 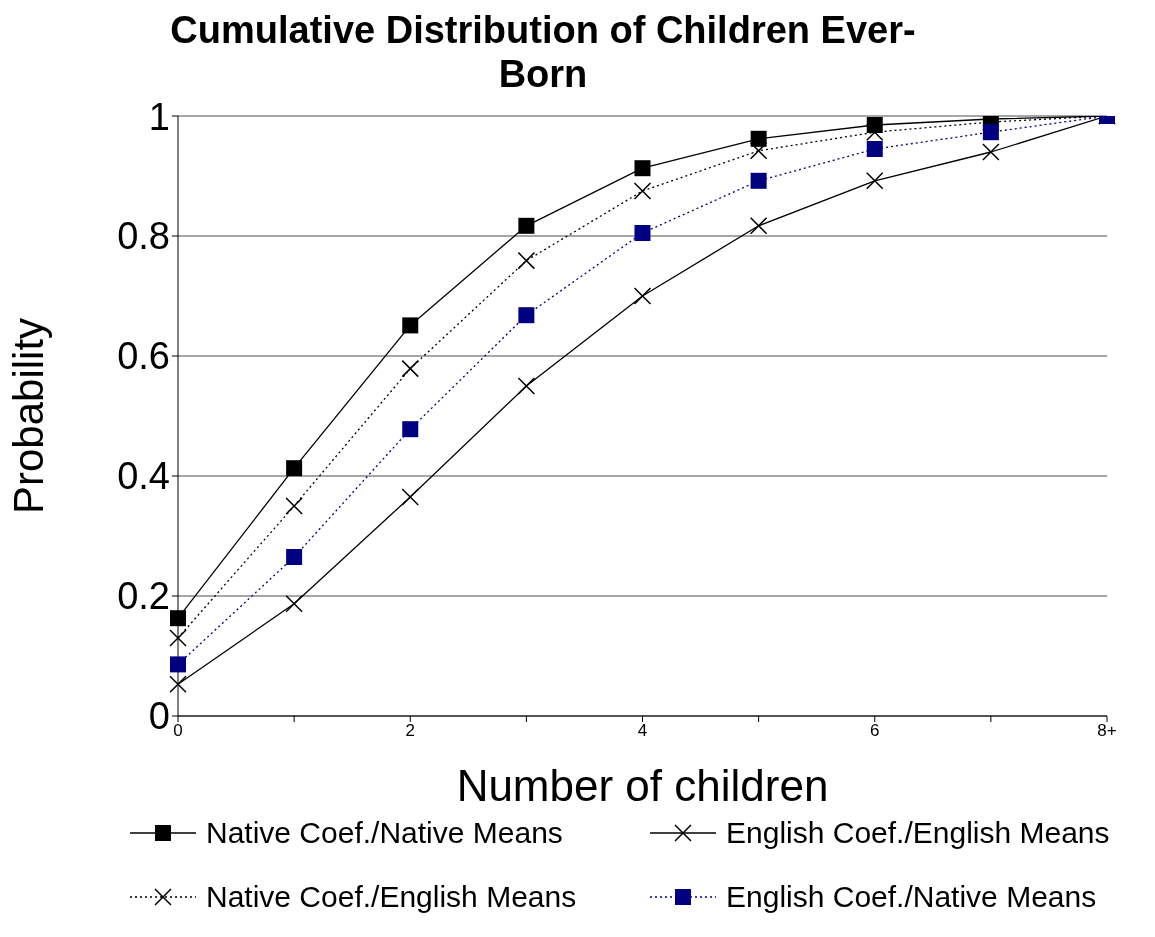 What do you see at coordinates (28, 416) in the screenshot?
I see `y-axis-title: Probability` at bounding box center [28, 416].